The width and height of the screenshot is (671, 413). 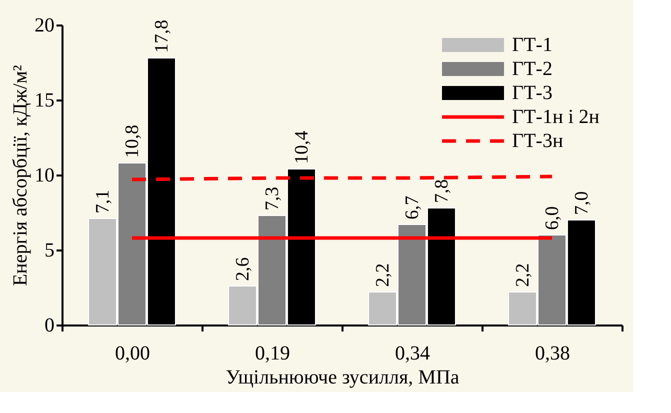 I want to click on data-label: 7,0, so click(x=581, y=203).